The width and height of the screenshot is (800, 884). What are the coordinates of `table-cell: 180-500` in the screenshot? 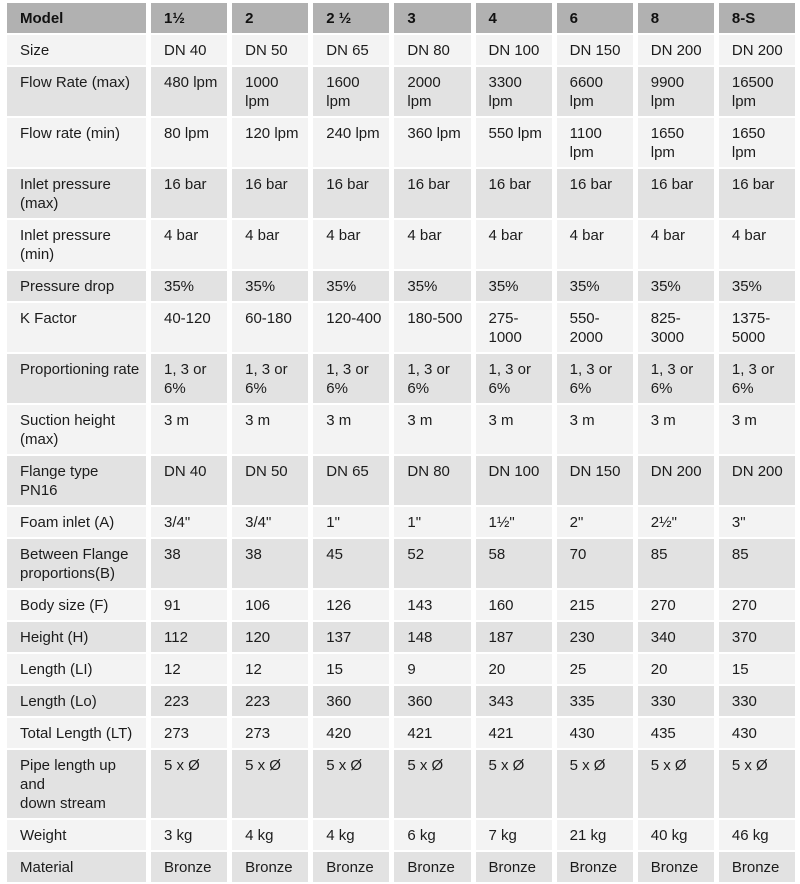 It's located at (432, 327).